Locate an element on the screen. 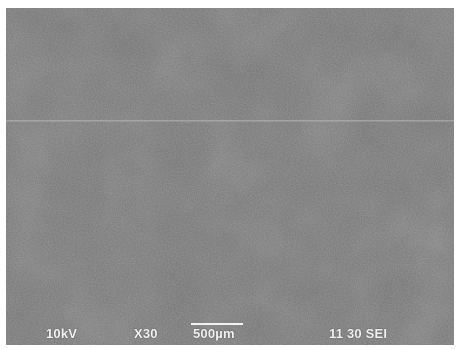 The height and width of the screenshot is (349, 462). scale-bar-label: 500µm is located at coordinates (214, 333).